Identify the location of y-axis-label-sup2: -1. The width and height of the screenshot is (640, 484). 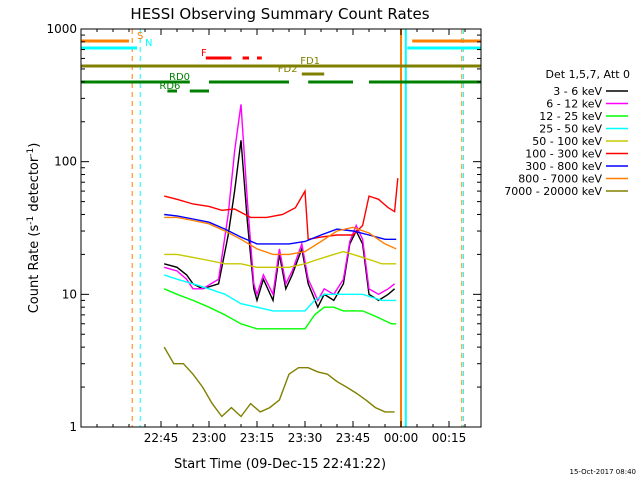
(31, 152).